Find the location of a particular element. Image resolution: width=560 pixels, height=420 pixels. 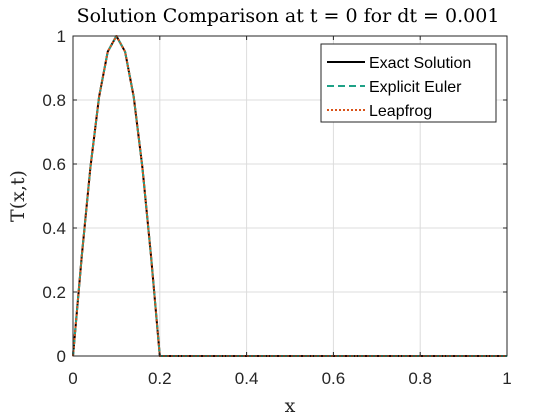

y-tick-label: 0.8 is located at coordinates (54, 100).